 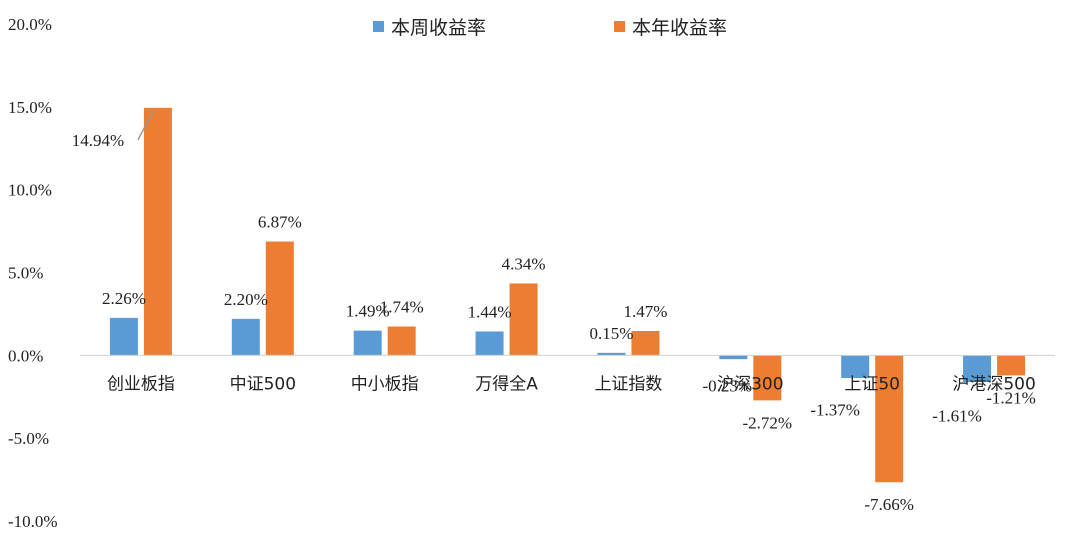 What do you see at coordinates (124, 298) in the screenshot?
I see `data-label: 2.26%` at bounding box center [124, 298].